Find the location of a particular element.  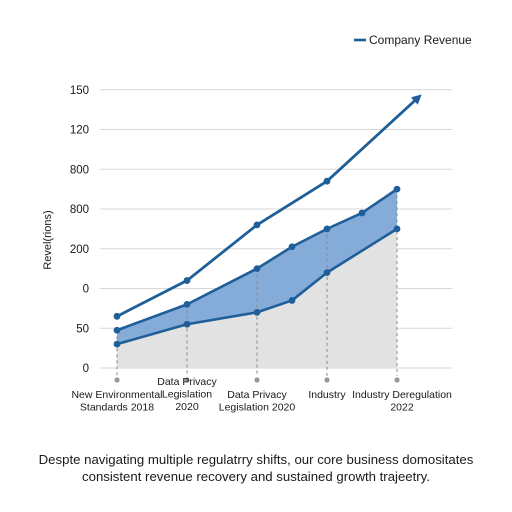

y-tick-label: 200 is located at coordinates (79, 250).